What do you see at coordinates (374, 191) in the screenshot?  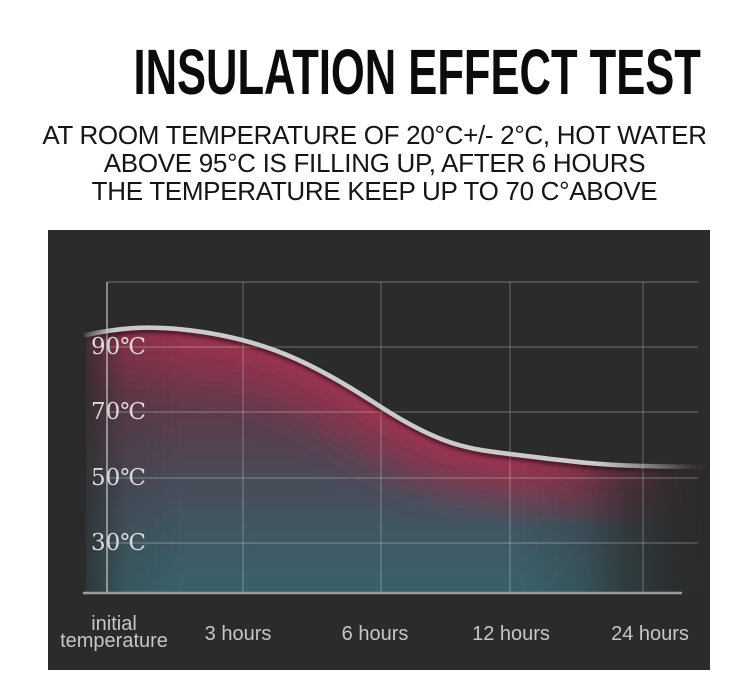 I see `subtitle-line-3: THE TEMPERATURE KEEP UP TO 70 C°ABOVE` at bounding box center [374, 191].